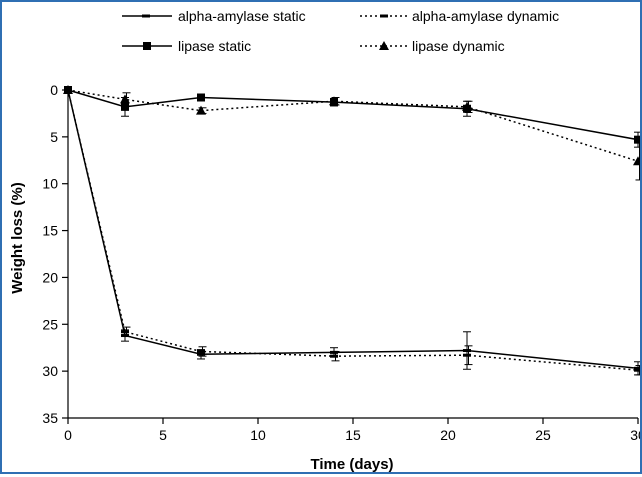 This screenshot has height=477, width=642. Describe the element at coordinates (54, 137) in the screenshot. I see `y-tick-label: 5` at that location.